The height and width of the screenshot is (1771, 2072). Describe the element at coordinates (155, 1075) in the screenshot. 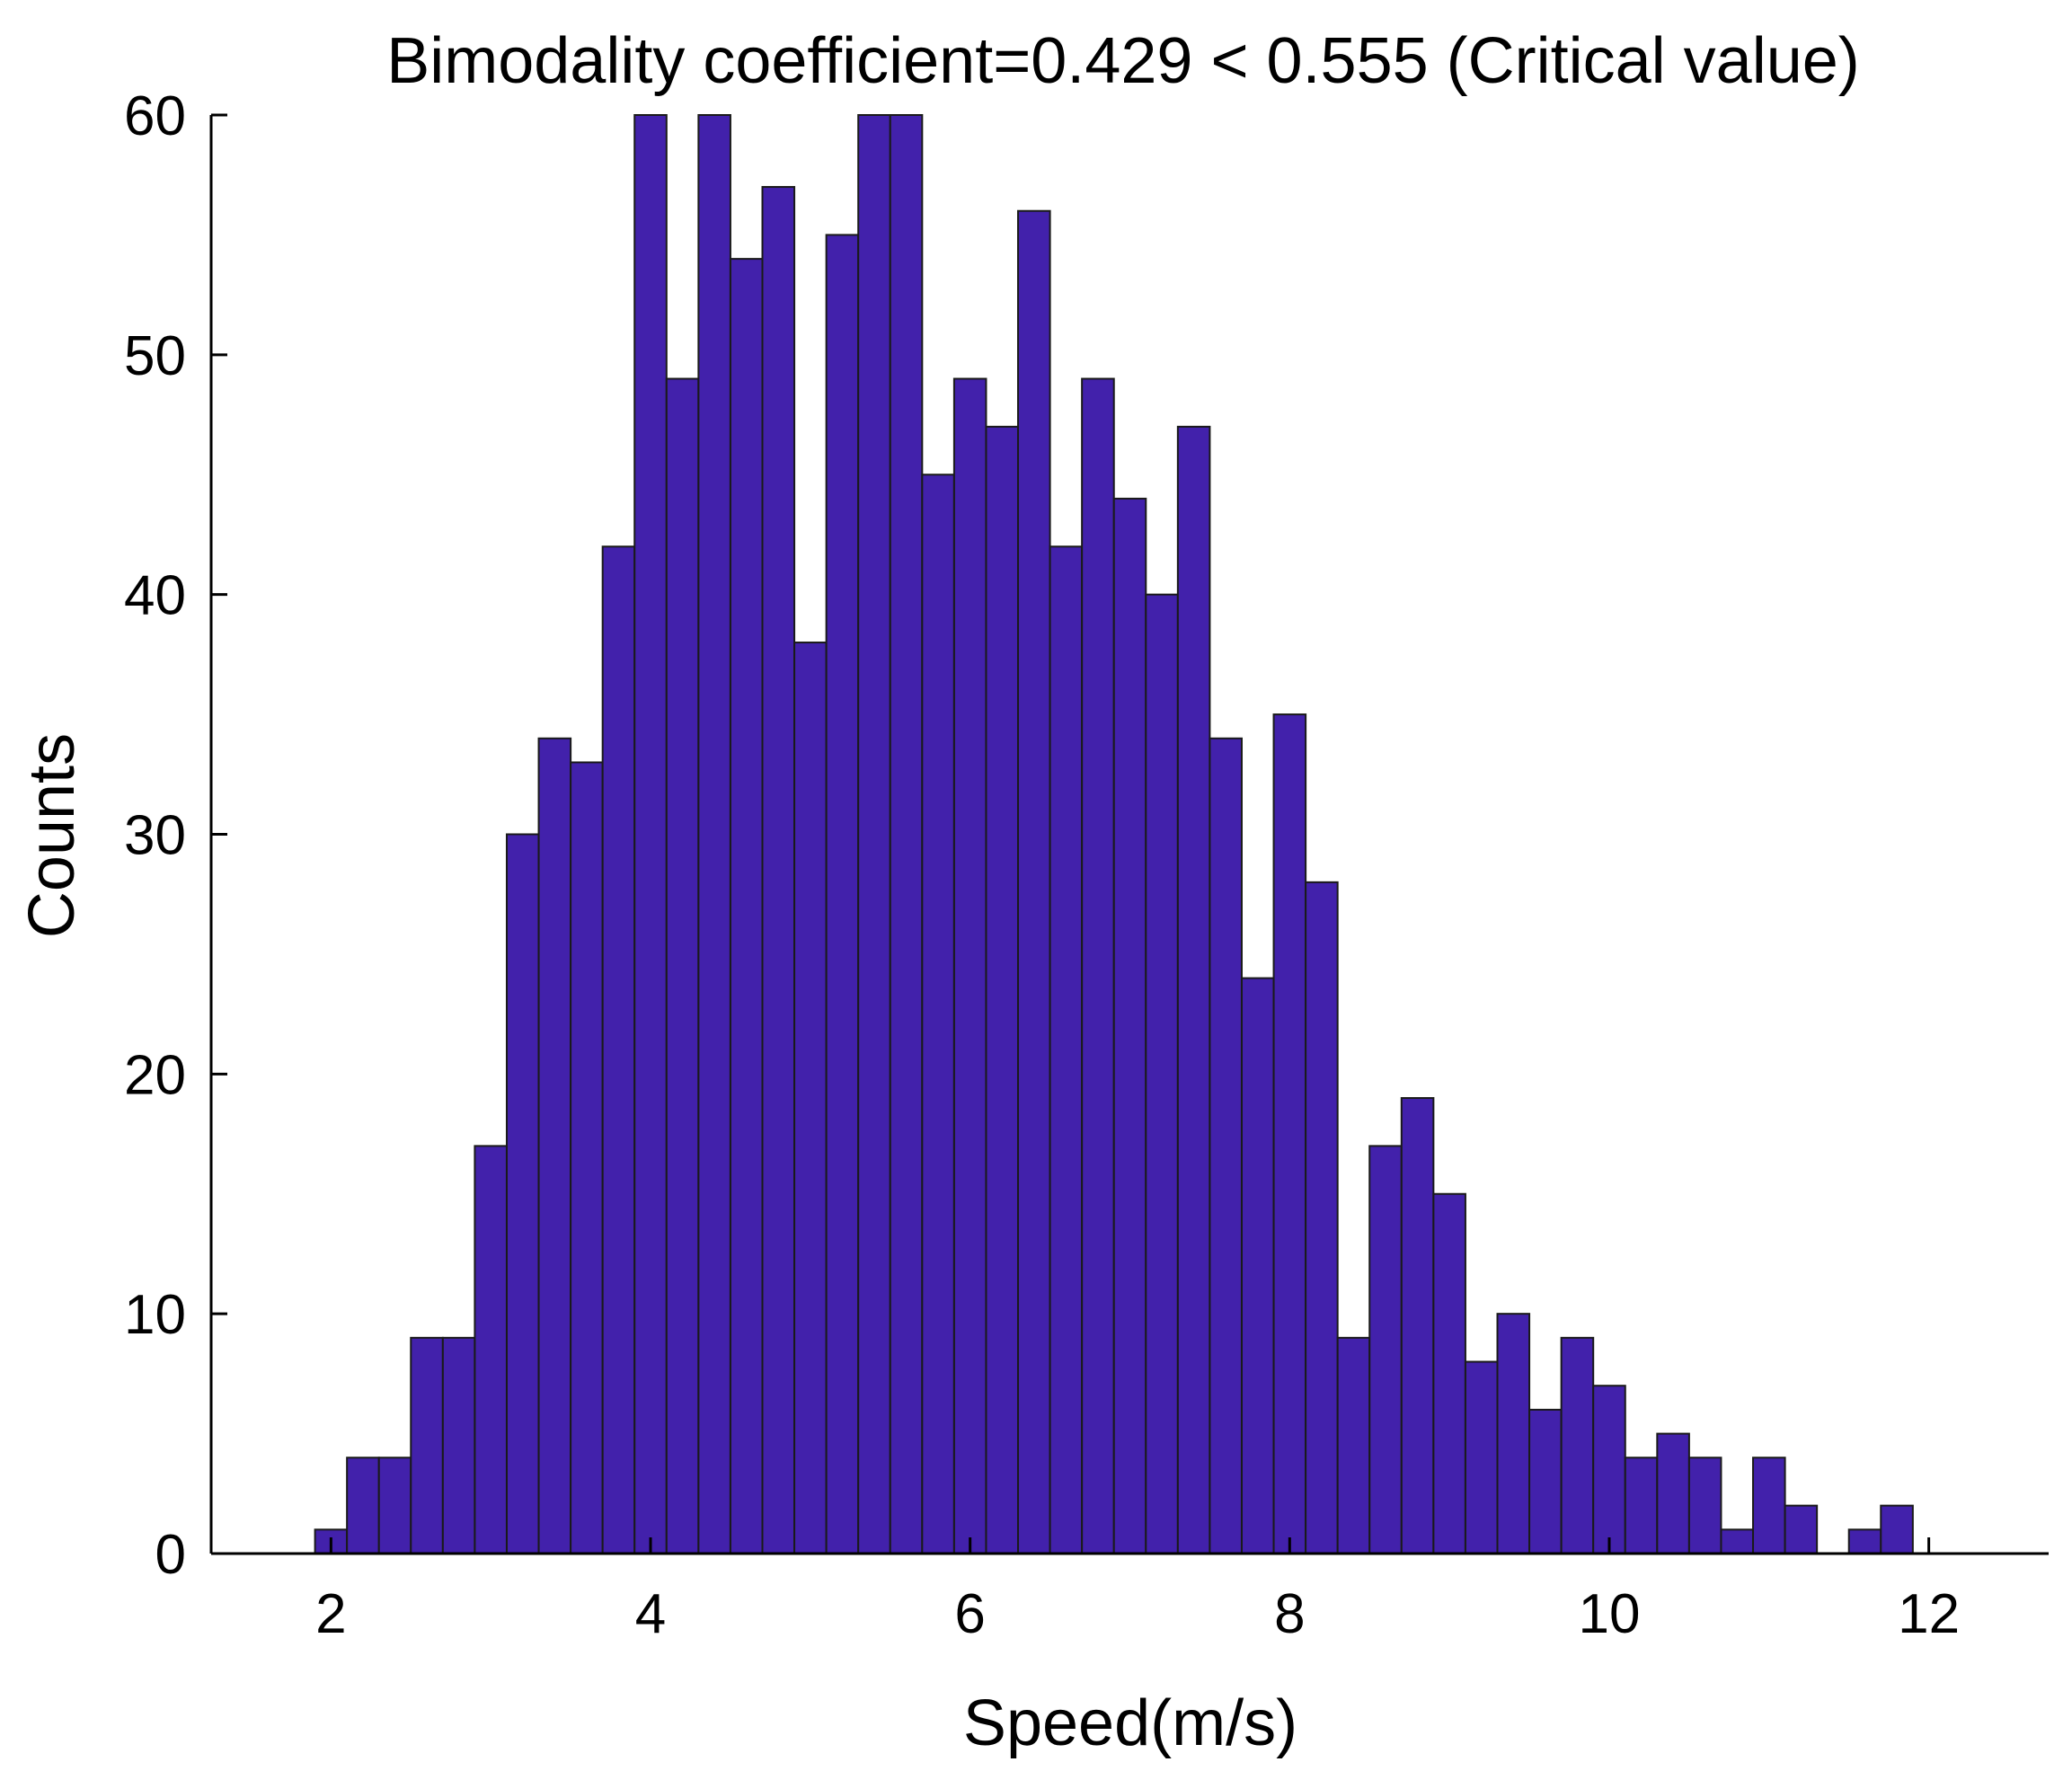

I see `y-tick-label: 20` at that location.